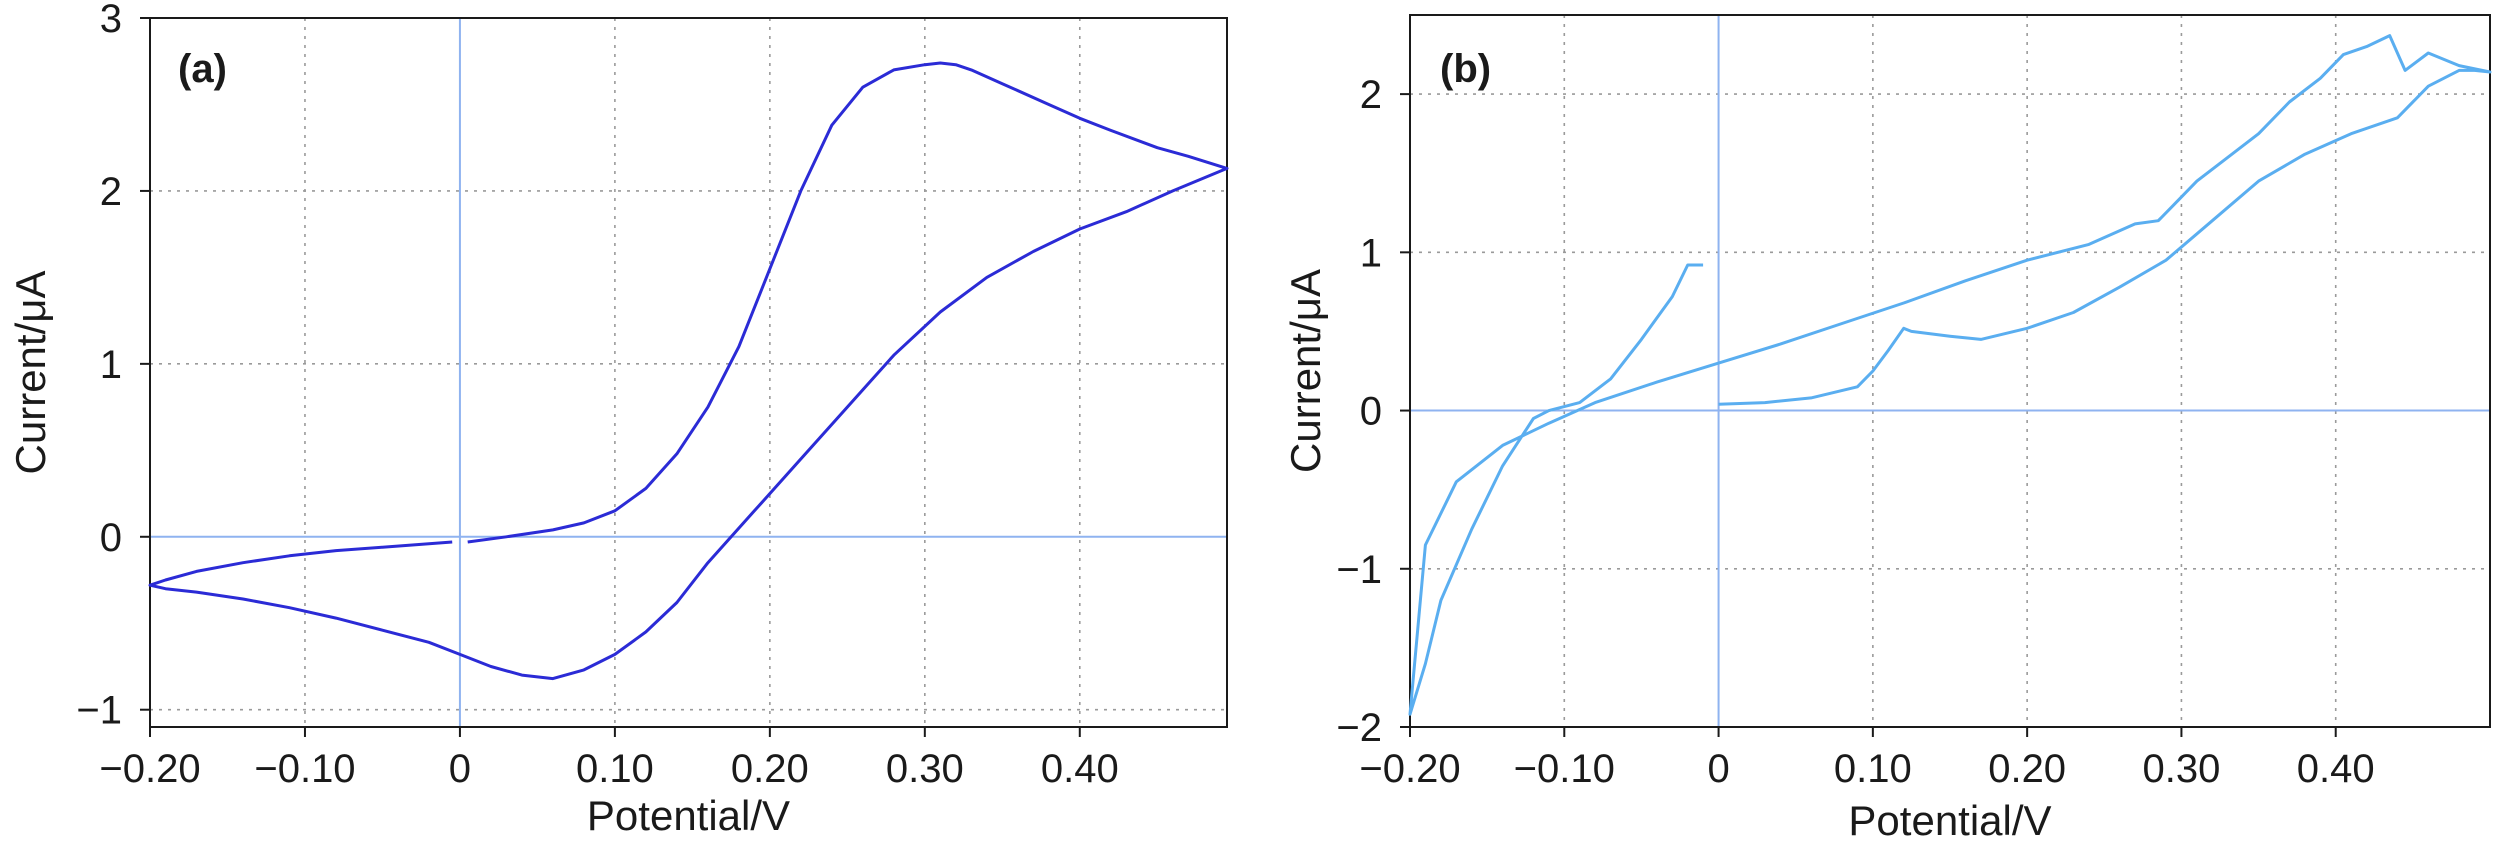  What do you see at coordinates (111, 538) in the screenshot?
I see `panel-a-y-tick-label: 0` at bounding box center [111, 538].